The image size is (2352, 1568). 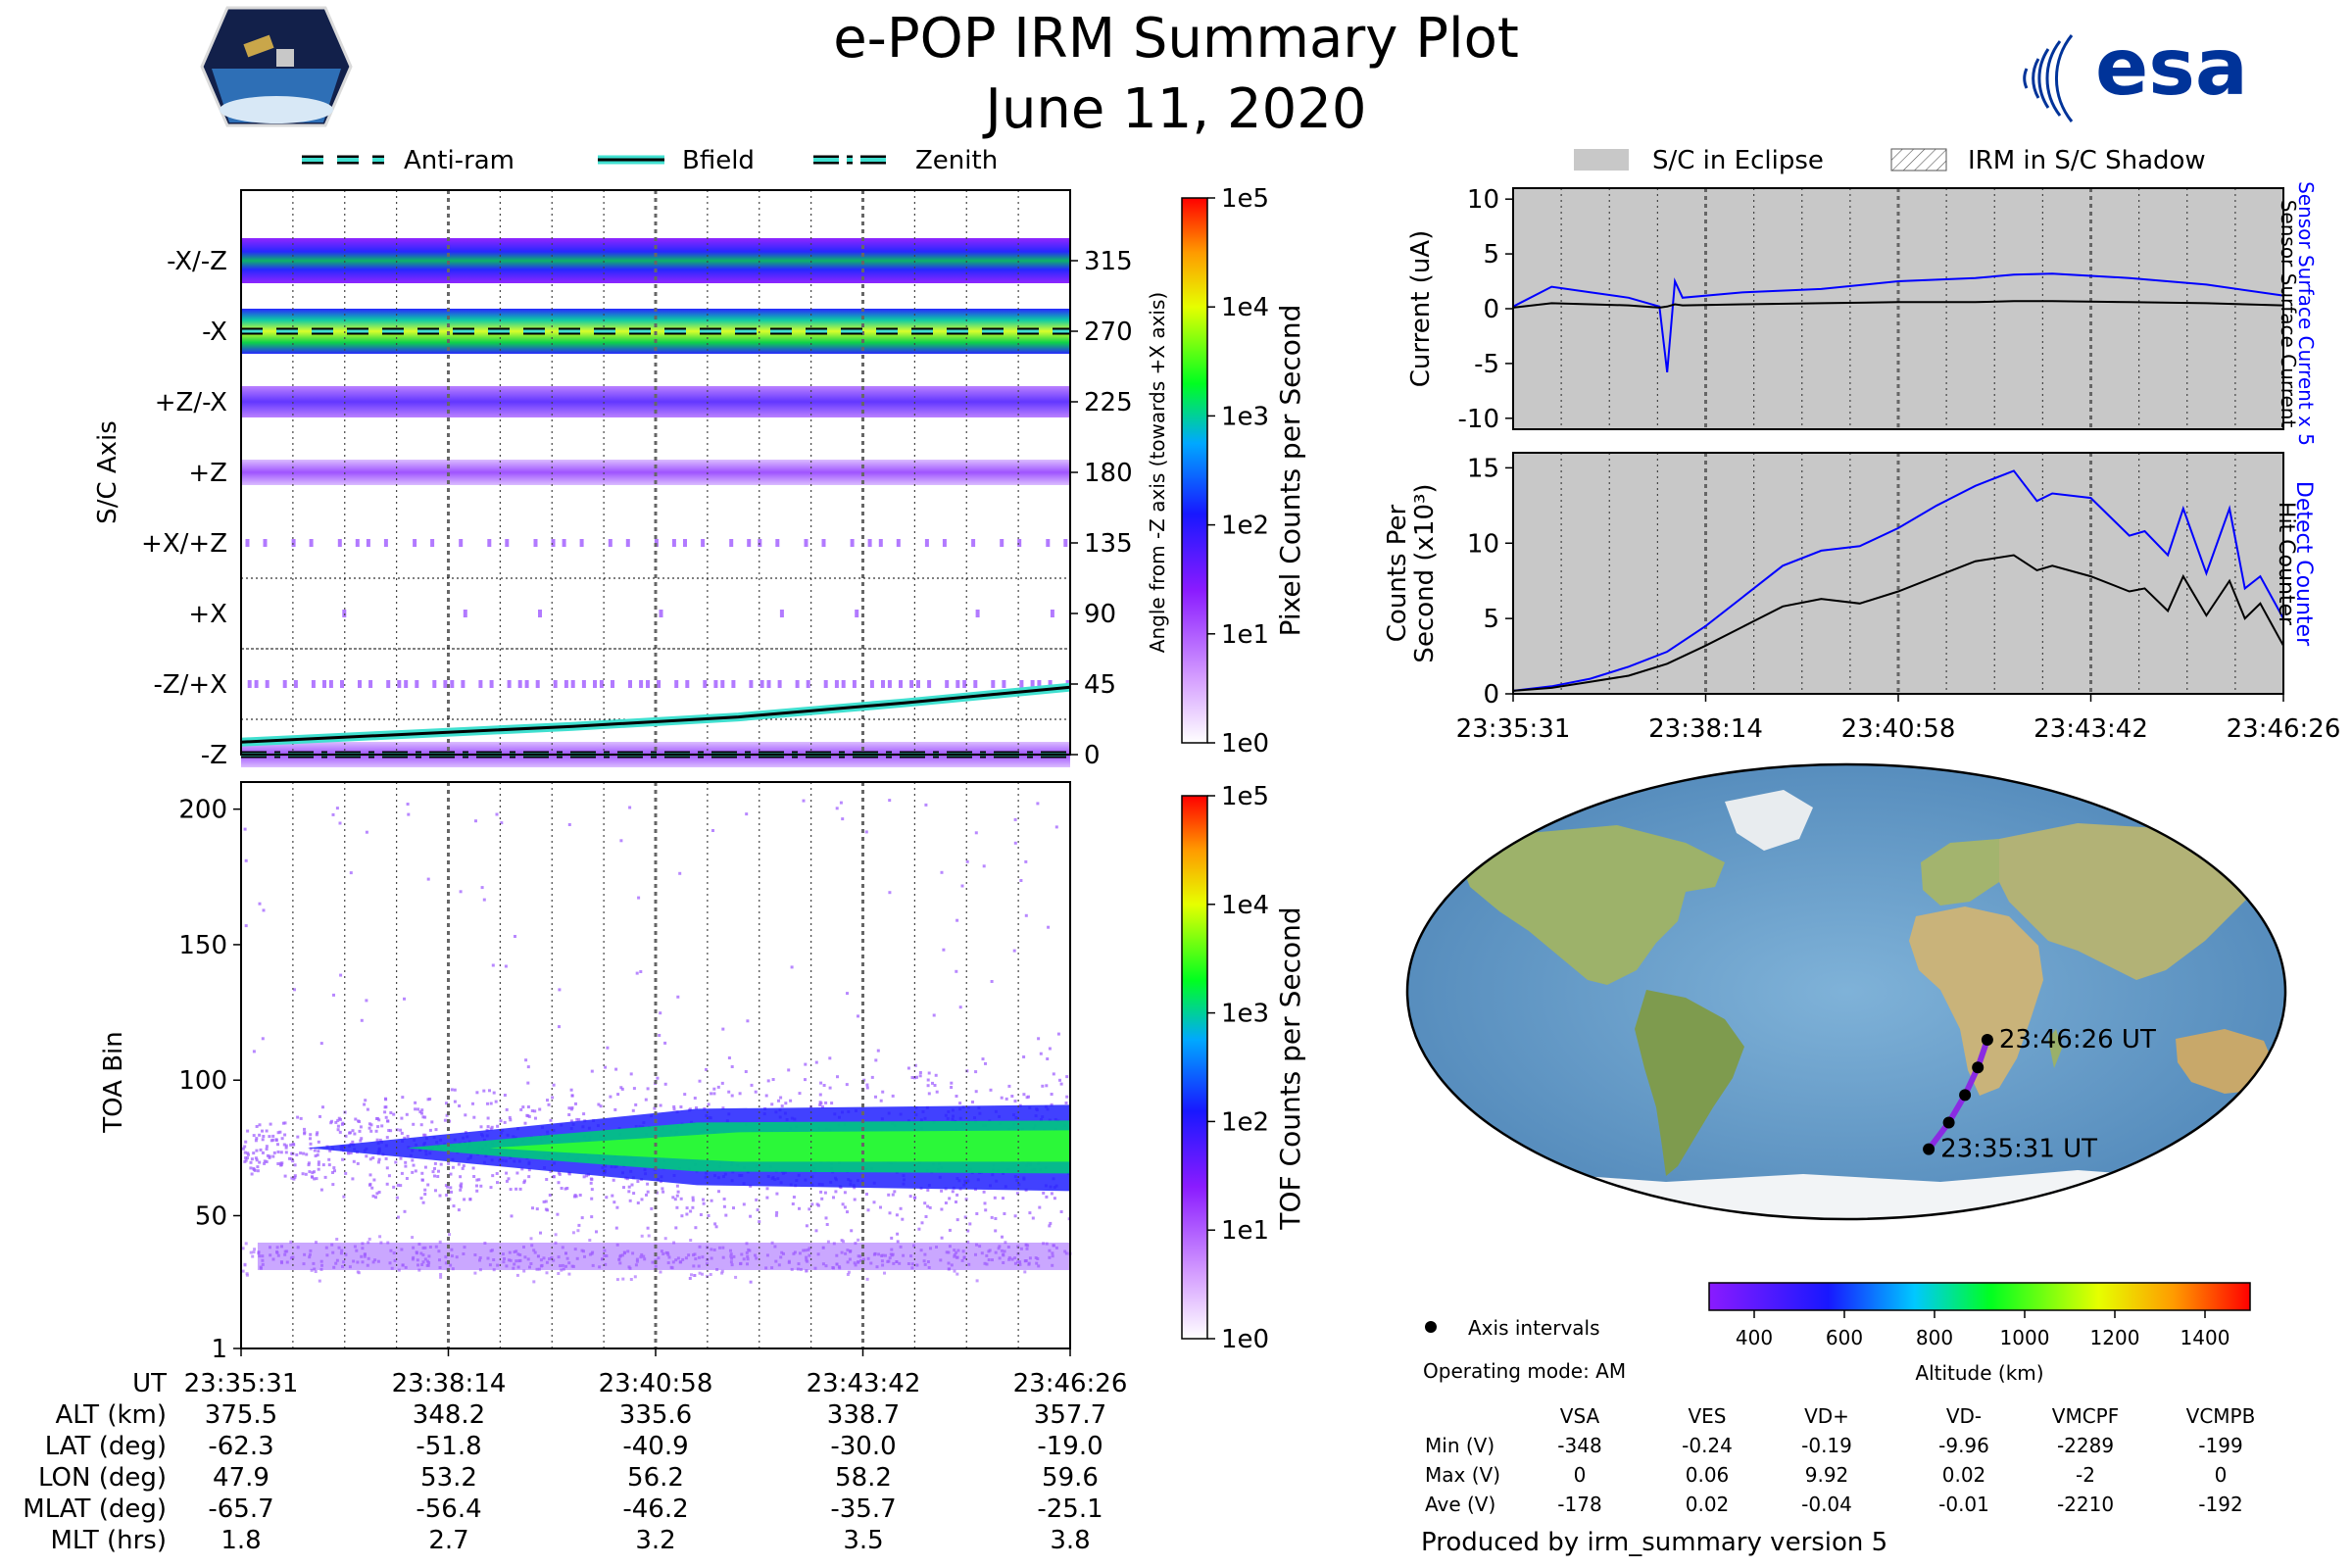 What do you see at coordinates (1243, 1068) in the screenshot?
I see `tof-colorbar: 1e5 1e4 1e3 1e2 1e1 1e0 TOF Counts per Second` at bounding box center [1243, 1068].